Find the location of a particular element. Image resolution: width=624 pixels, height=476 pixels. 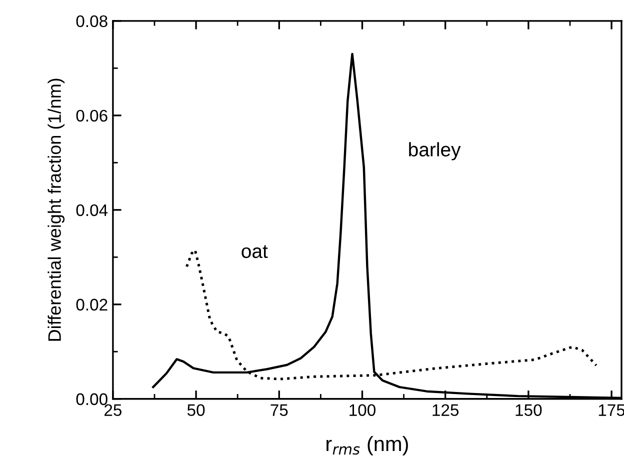

x-tick-label: 75 is located at coordinates (279, 410).